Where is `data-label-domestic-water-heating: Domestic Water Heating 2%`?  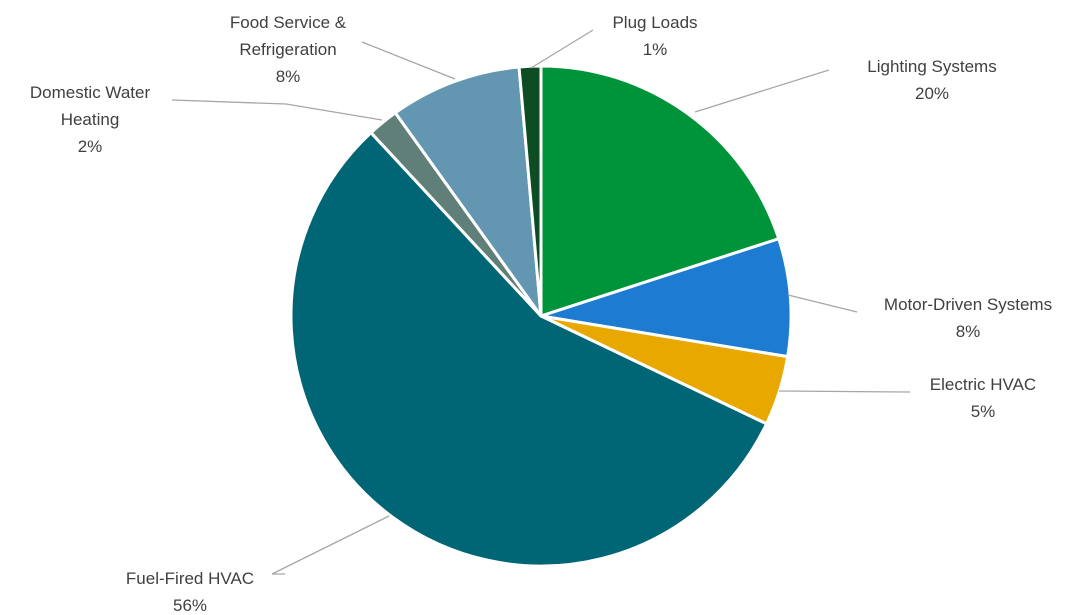
data-label-domestic-water-heating: Domestic Water Heating 2% is located at coordinates (90, 119).